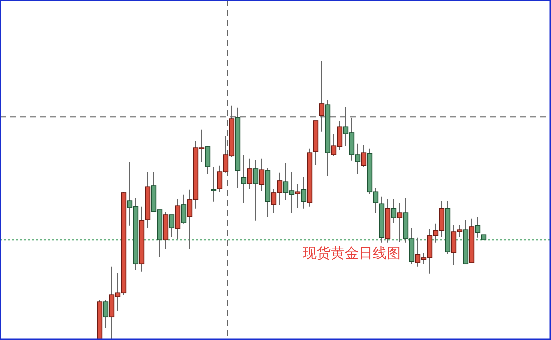 This screenshot has width=551, height=340. I want to click on annotation: 现货黄金日线图, so click(352, 254).